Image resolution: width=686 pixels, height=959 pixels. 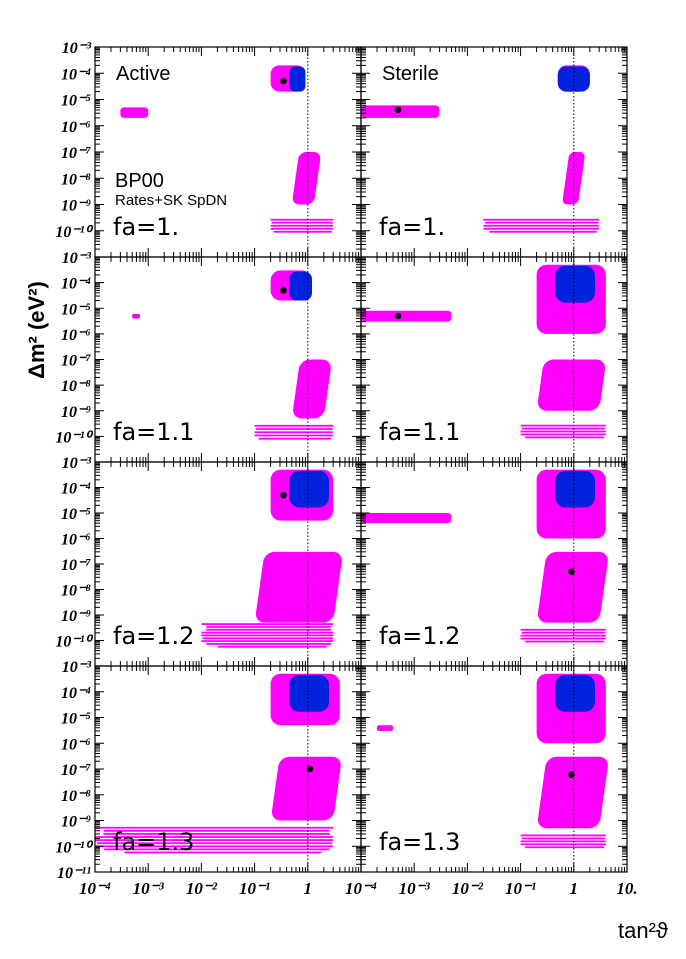 What do you see at coordinates (143, 74) in the screenshot?
I see `col-title-active: Active` at bounding box center [143, 74].